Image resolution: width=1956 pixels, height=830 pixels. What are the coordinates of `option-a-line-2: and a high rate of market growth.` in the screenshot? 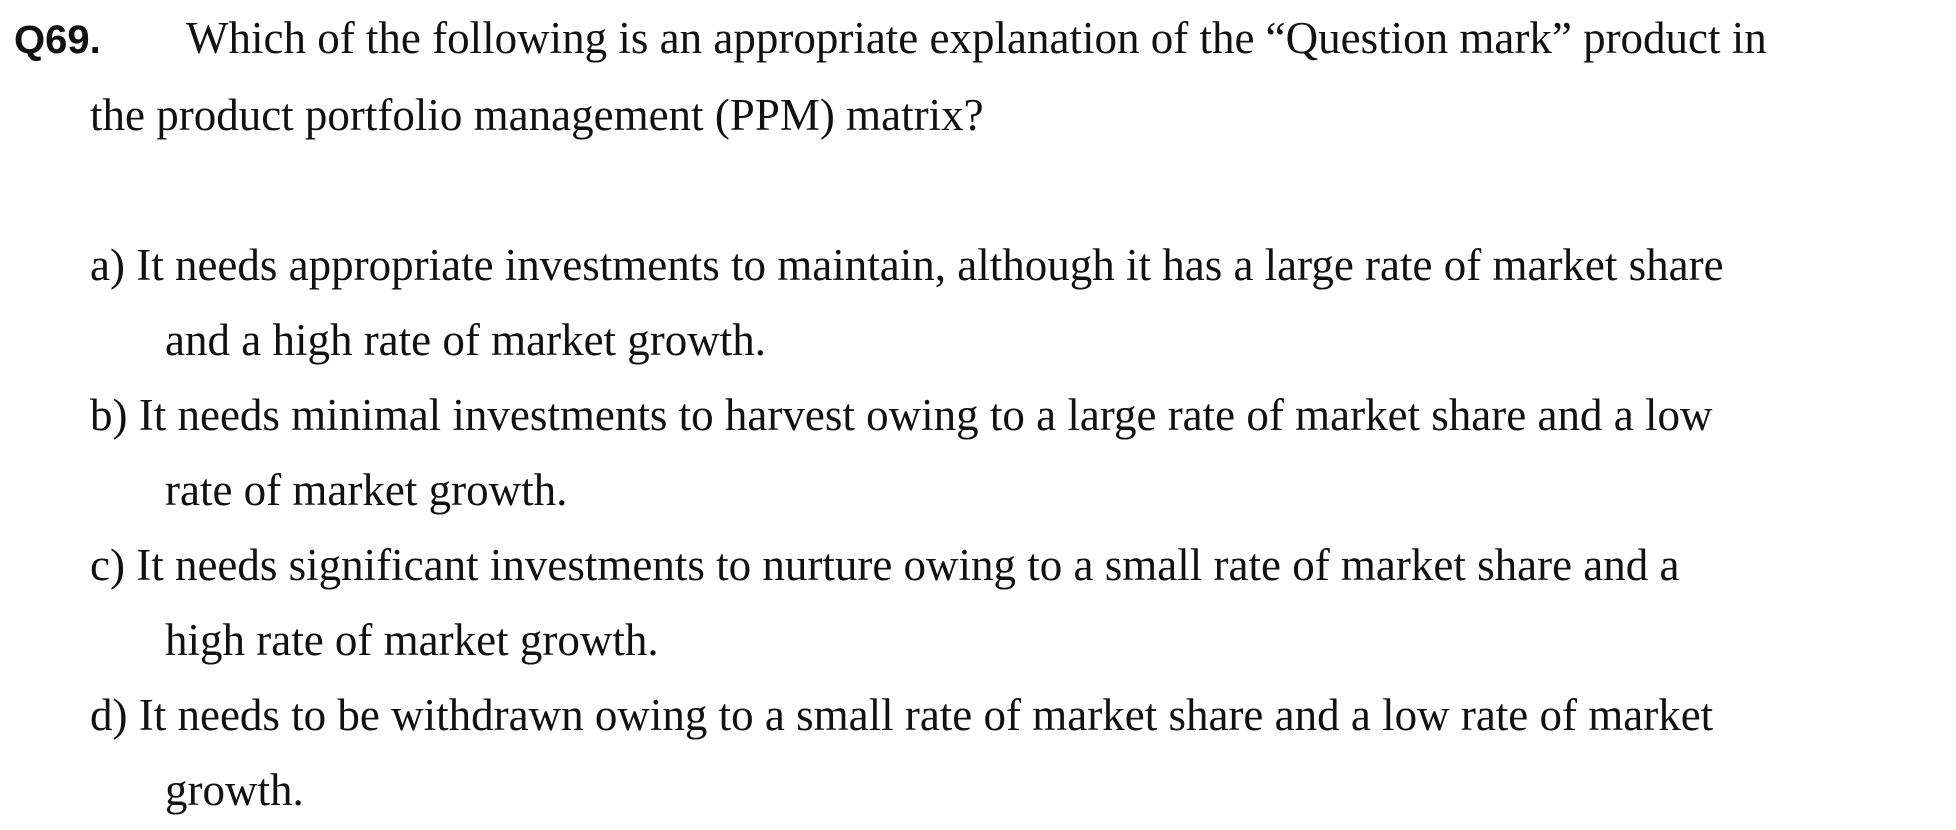 It's located at (466, 340).